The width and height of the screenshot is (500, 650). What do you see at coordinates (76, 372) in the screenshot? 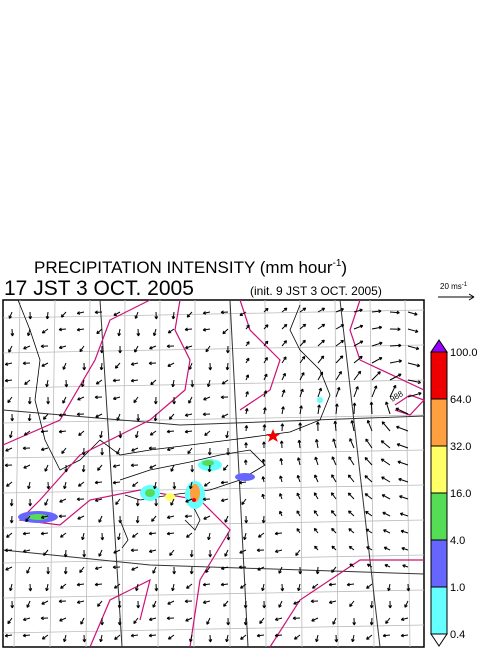
I see `pressure-contour` at bounding box center [76, 372].